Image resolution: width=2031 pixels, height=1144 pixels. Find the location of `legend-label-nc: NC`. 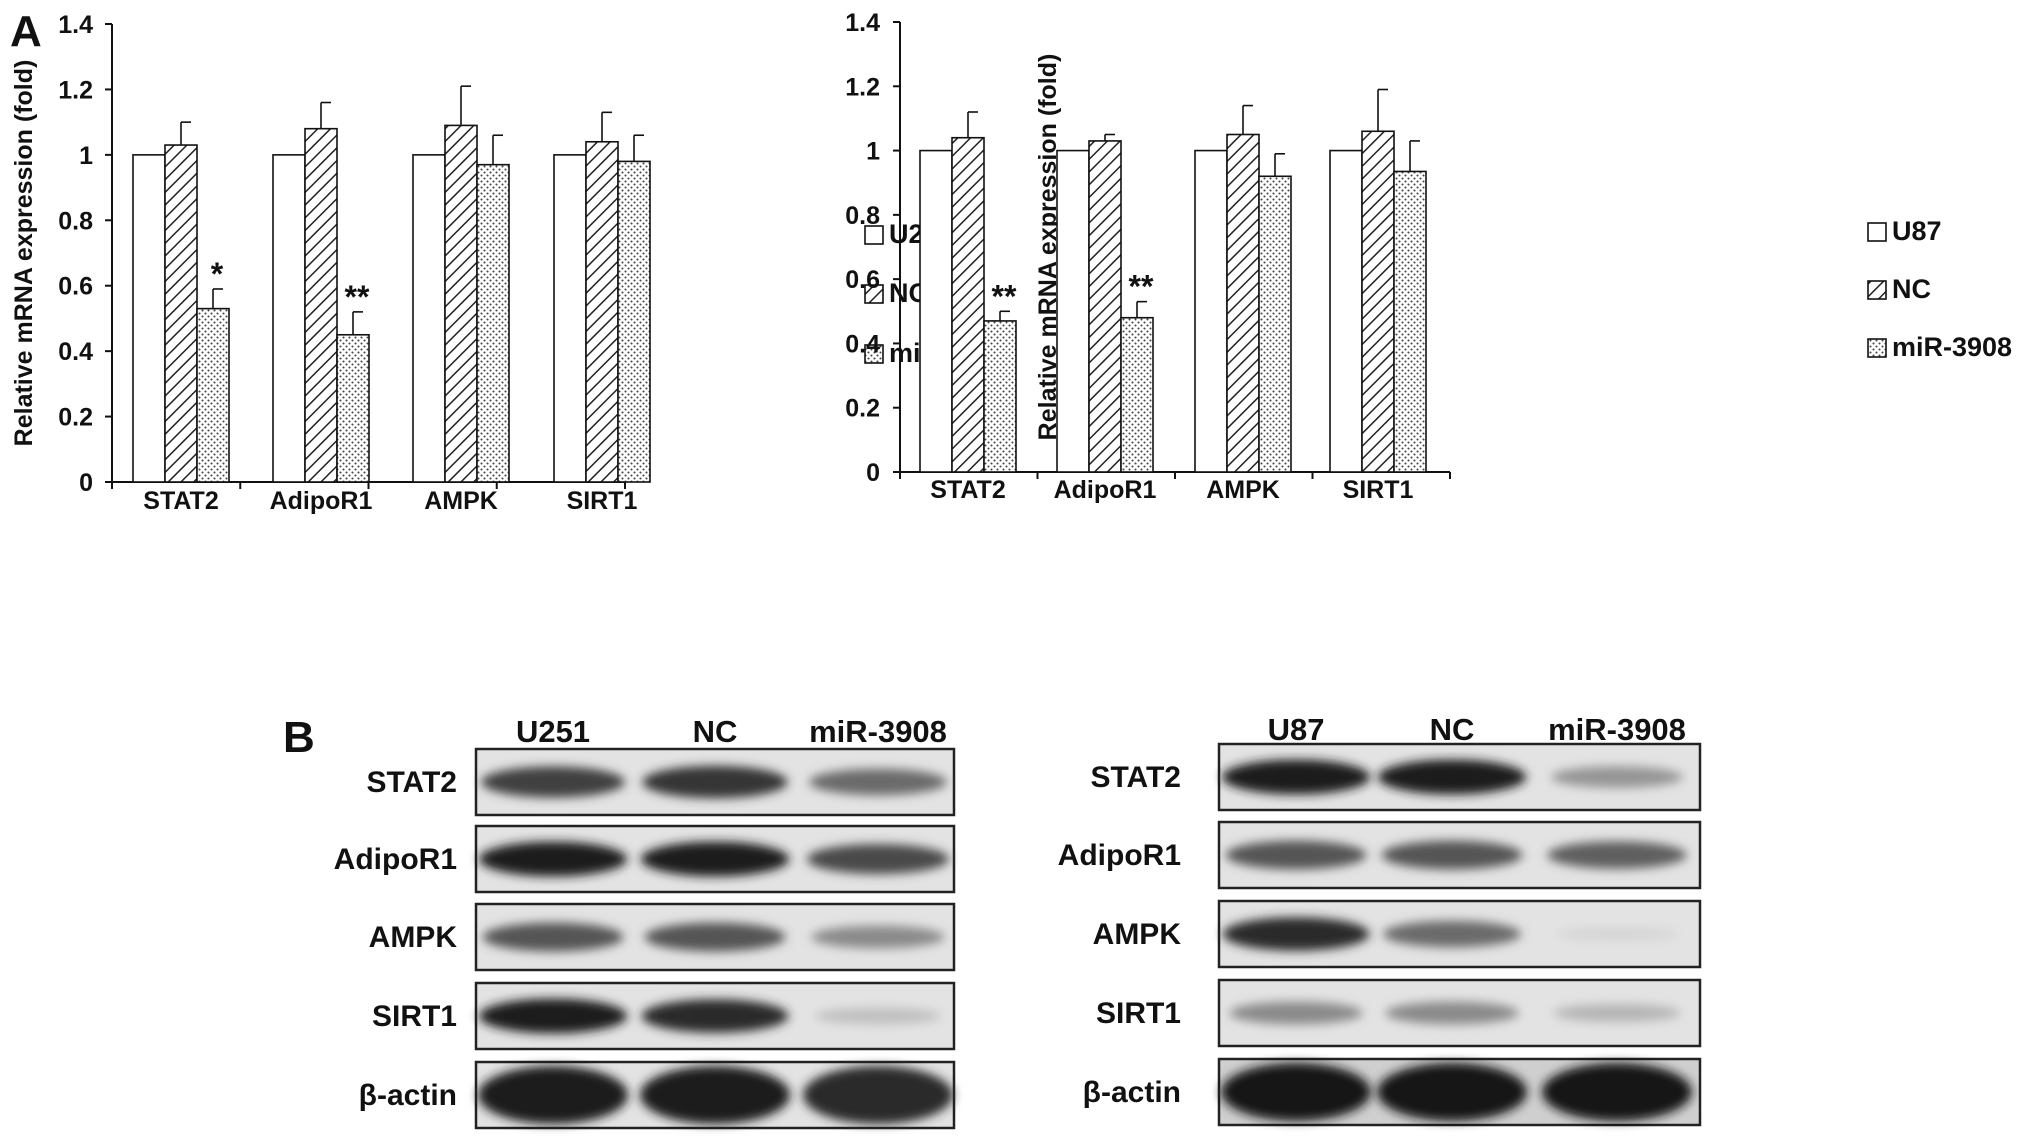

legend-label-nc: NC is located at coordinates (1911, 289).